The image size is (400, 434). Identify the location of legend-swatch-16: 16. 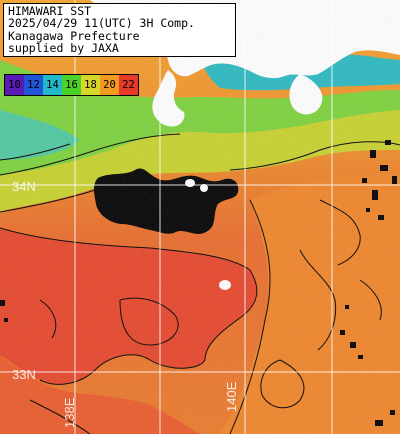
(71, 85).